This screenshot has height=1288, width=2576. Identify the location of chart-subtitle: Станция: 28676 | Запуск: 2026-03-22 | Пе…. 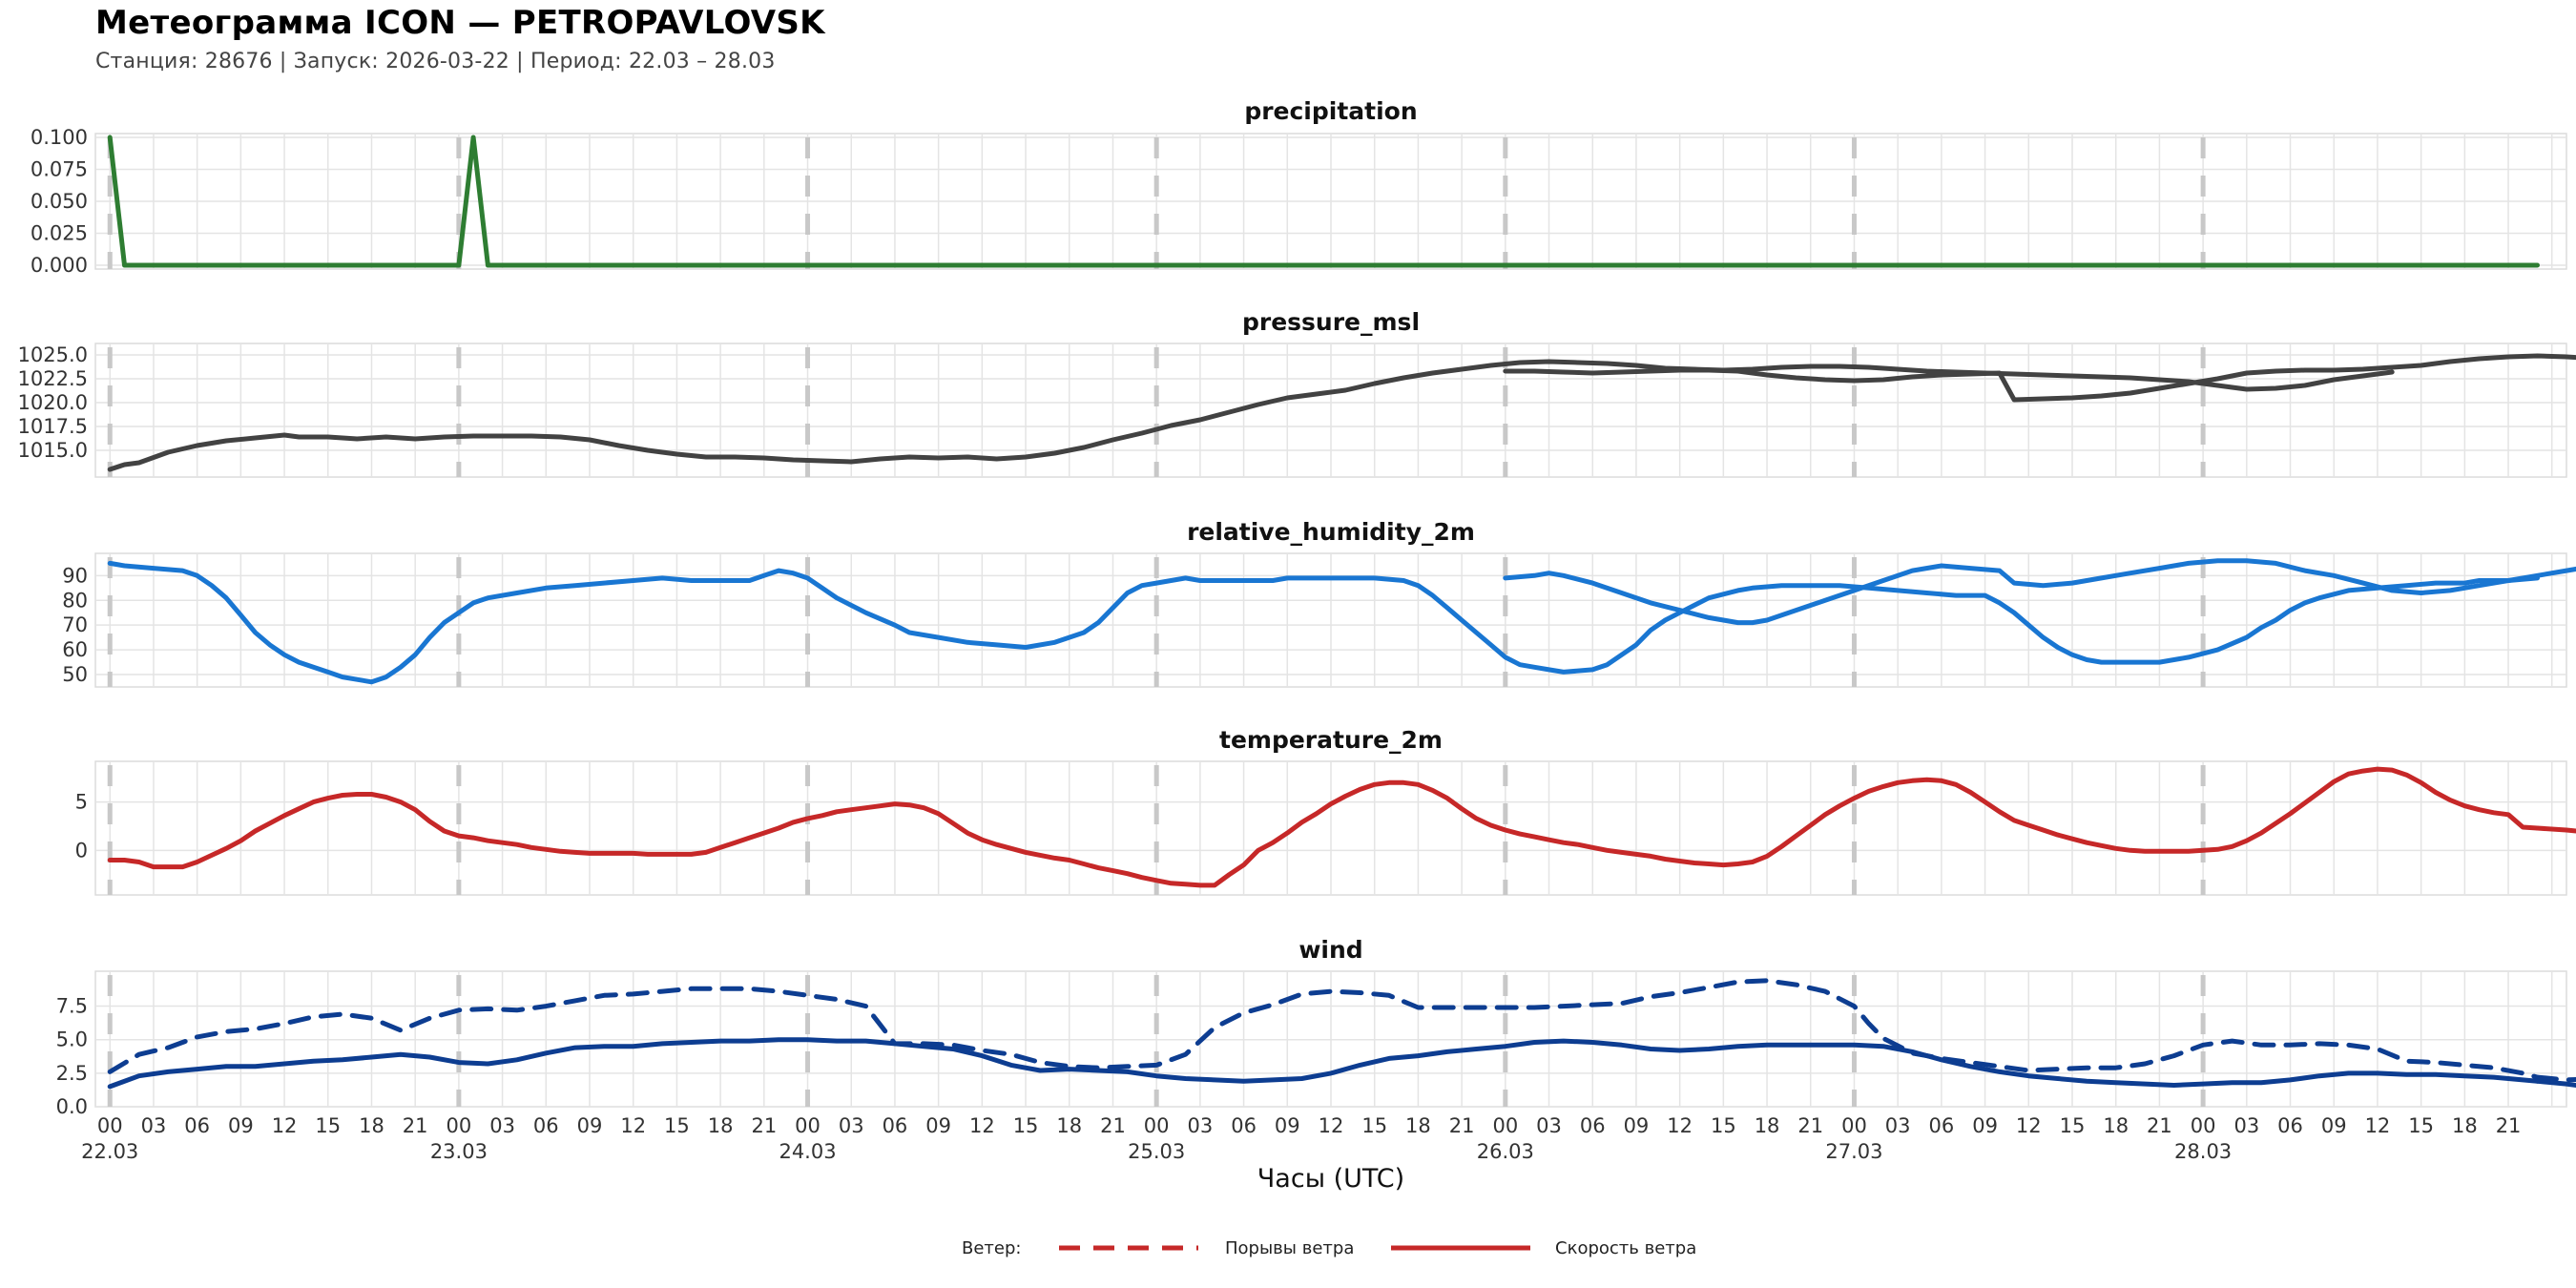
(435, 61).